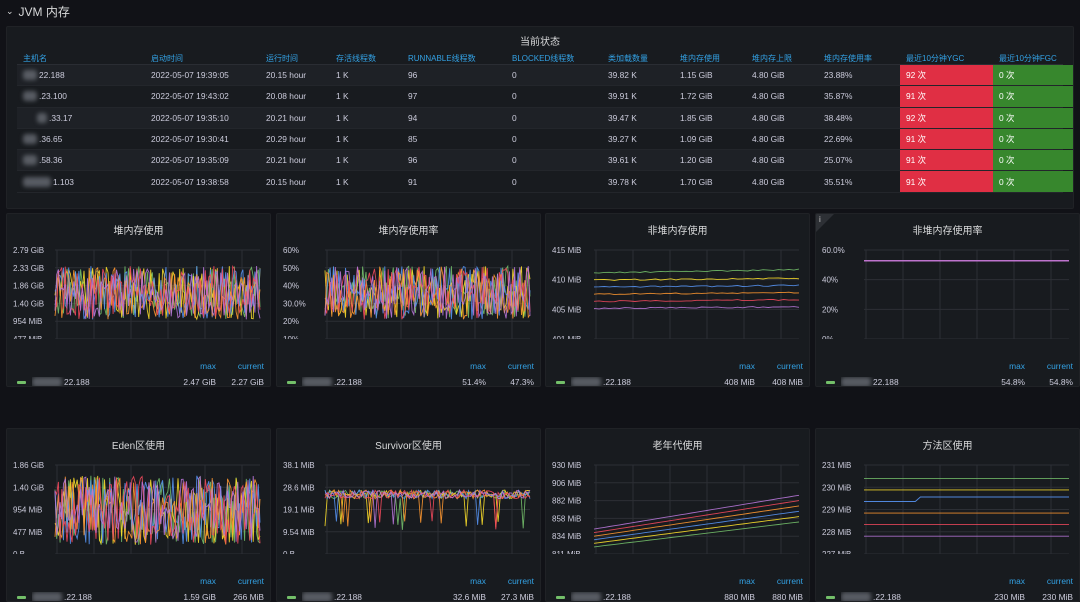  Describe the element at coordinates (138, 379) in the screenshot. I see `legend-item: 22.188 2.47 GiB 2.27 GiB` at that location.